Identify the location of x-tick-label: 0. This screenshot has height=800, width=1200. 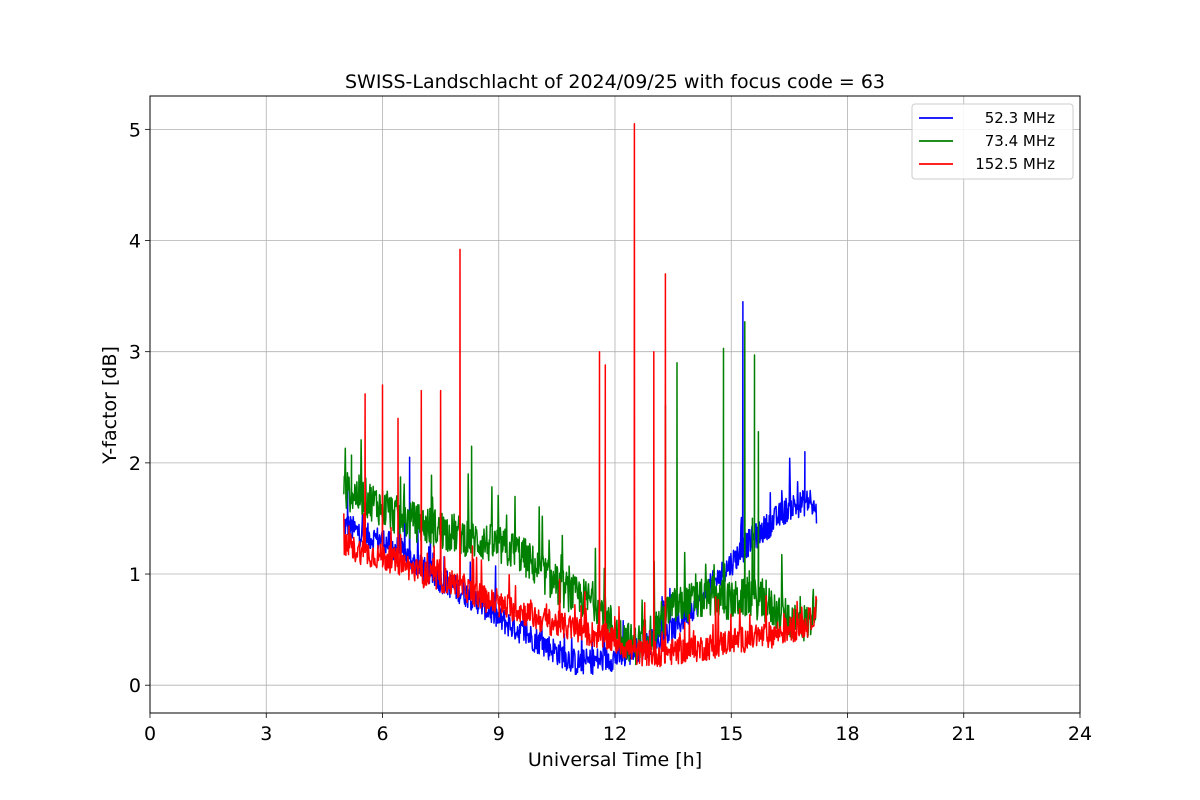
(150, 734).